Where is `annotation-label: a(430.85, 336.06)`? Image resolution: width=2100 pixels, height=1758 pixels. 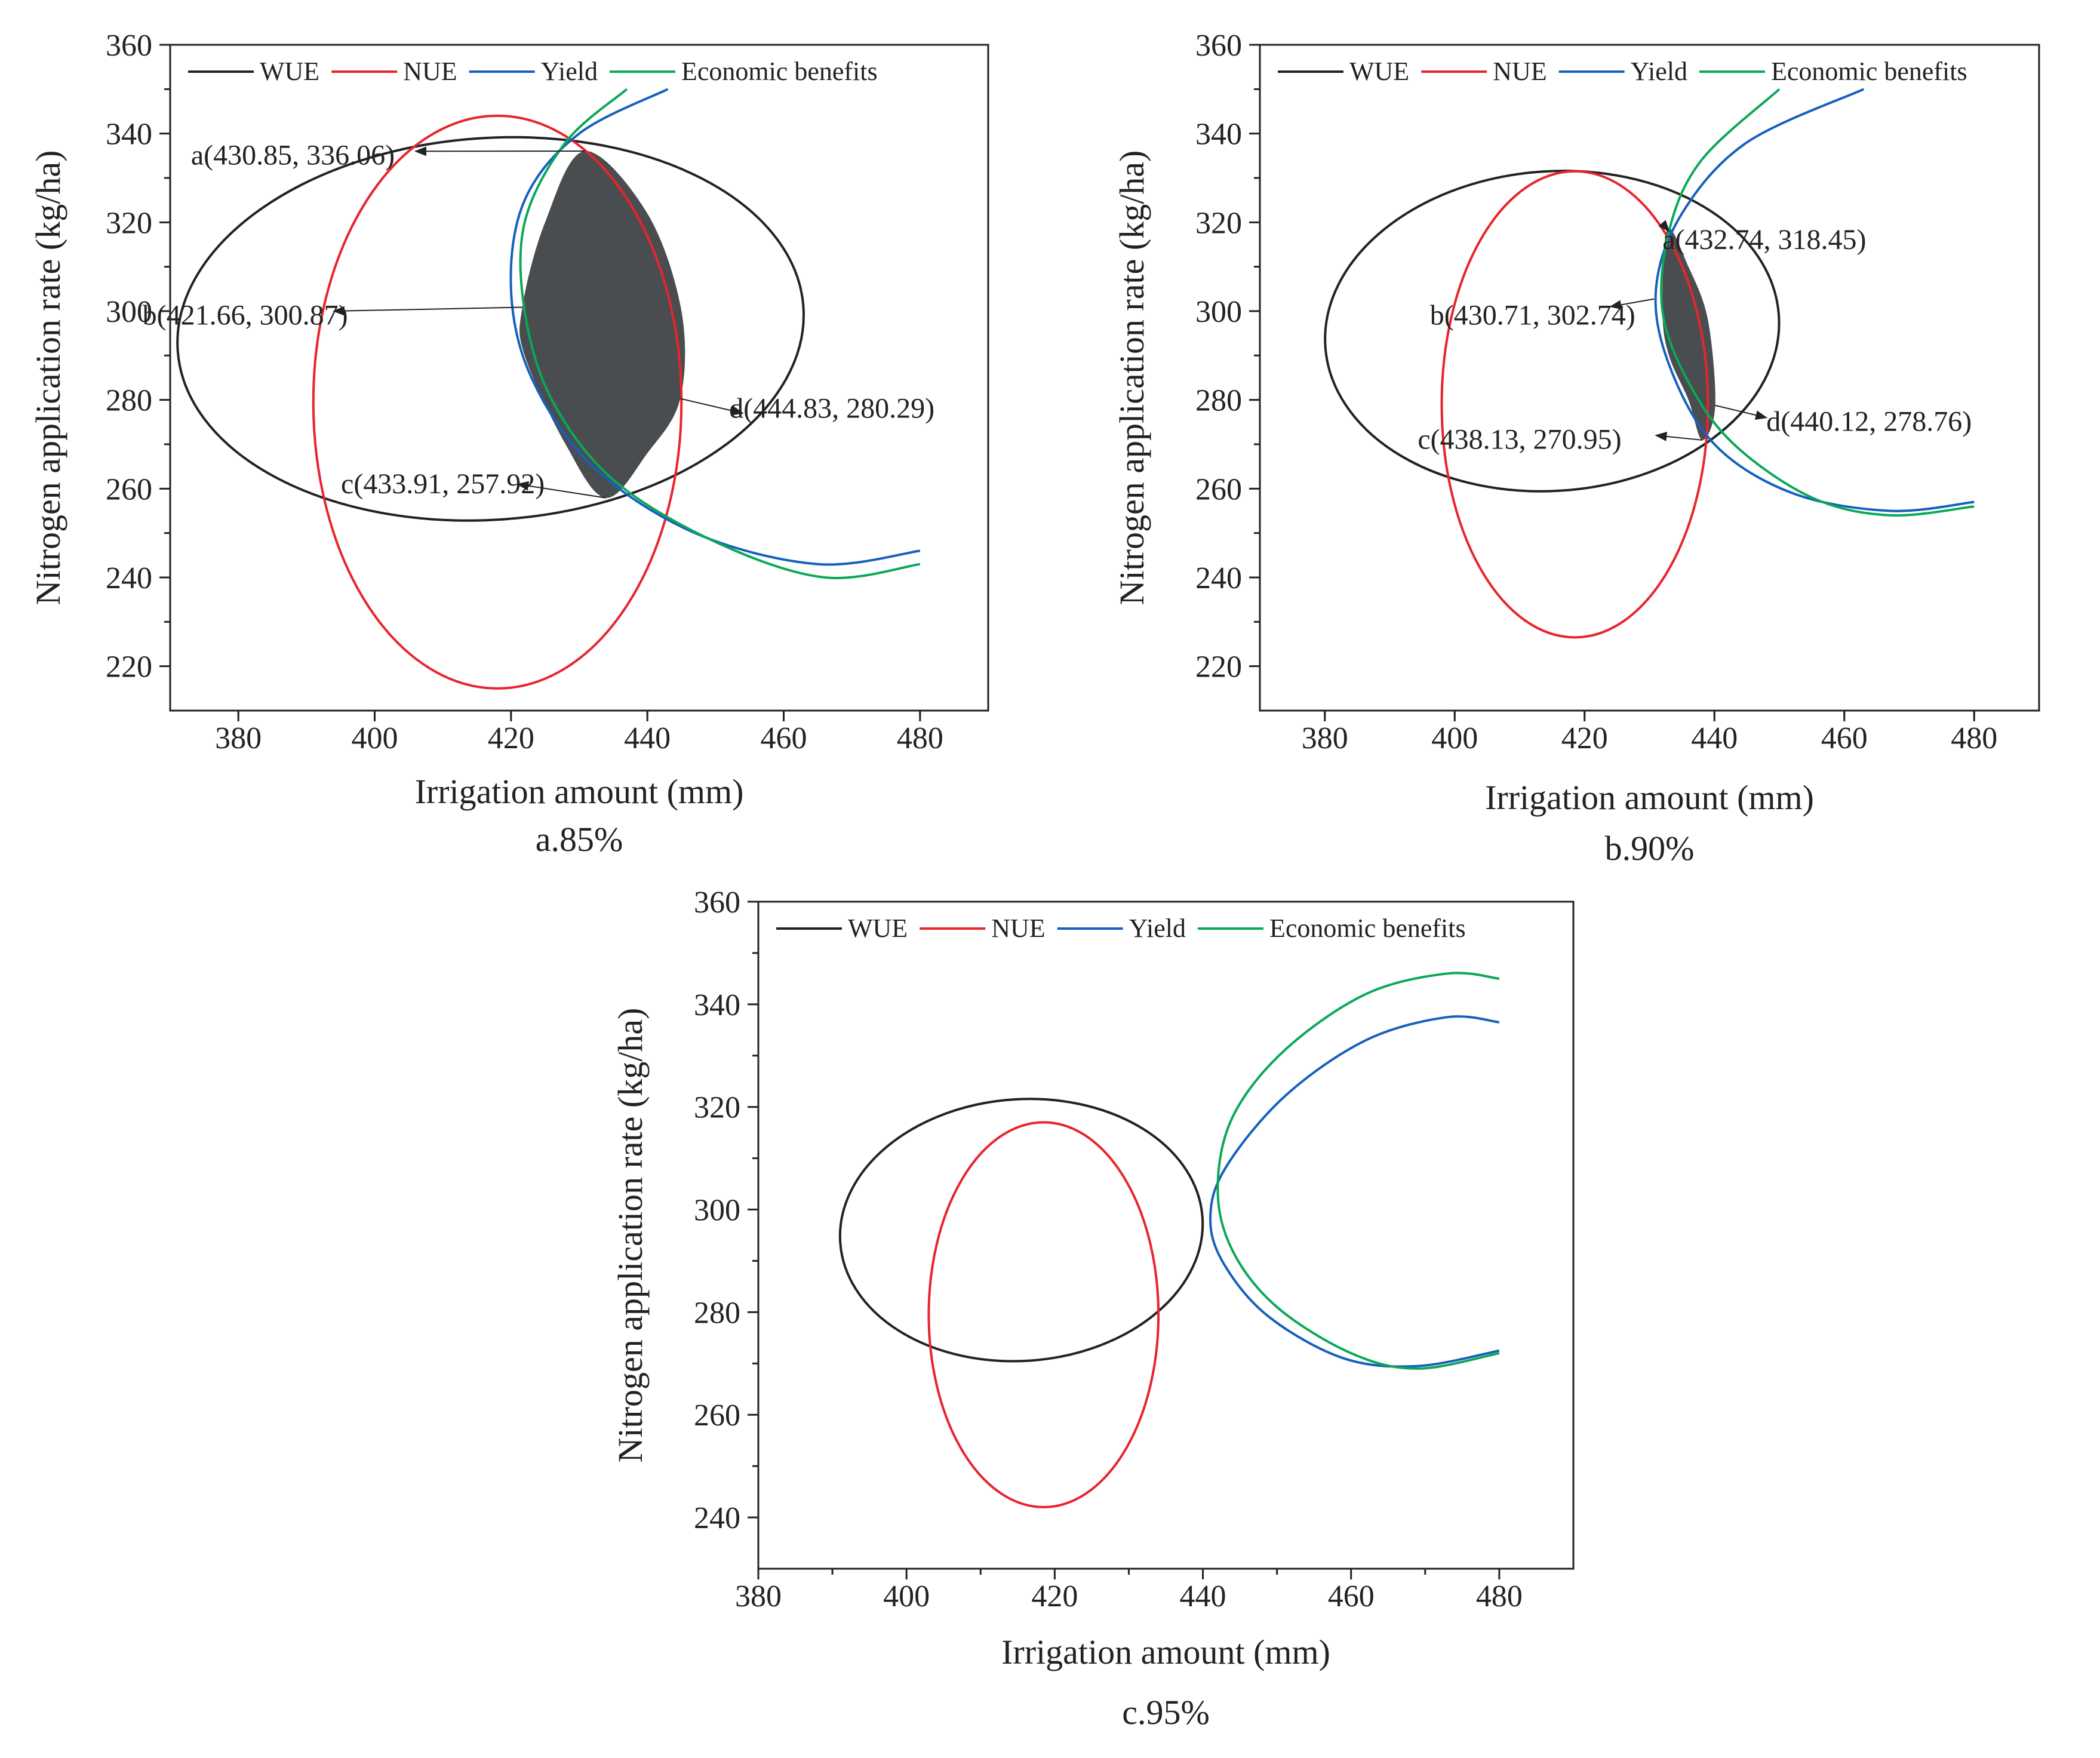
annotation-label: a(430.85, 336.06) is located at coordinates (293, 155).